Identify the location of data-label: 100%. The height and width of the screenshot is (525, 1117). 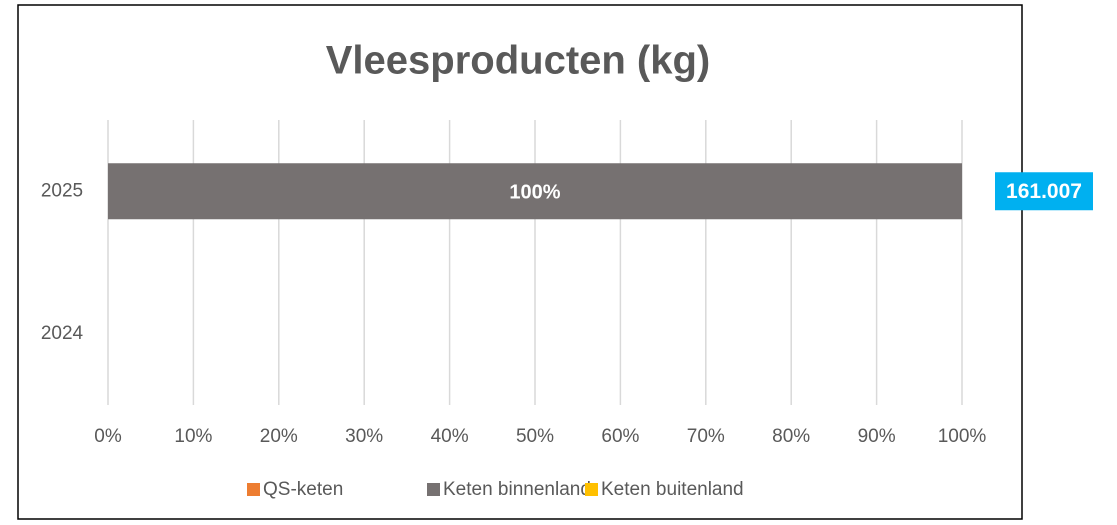
(534, 193).